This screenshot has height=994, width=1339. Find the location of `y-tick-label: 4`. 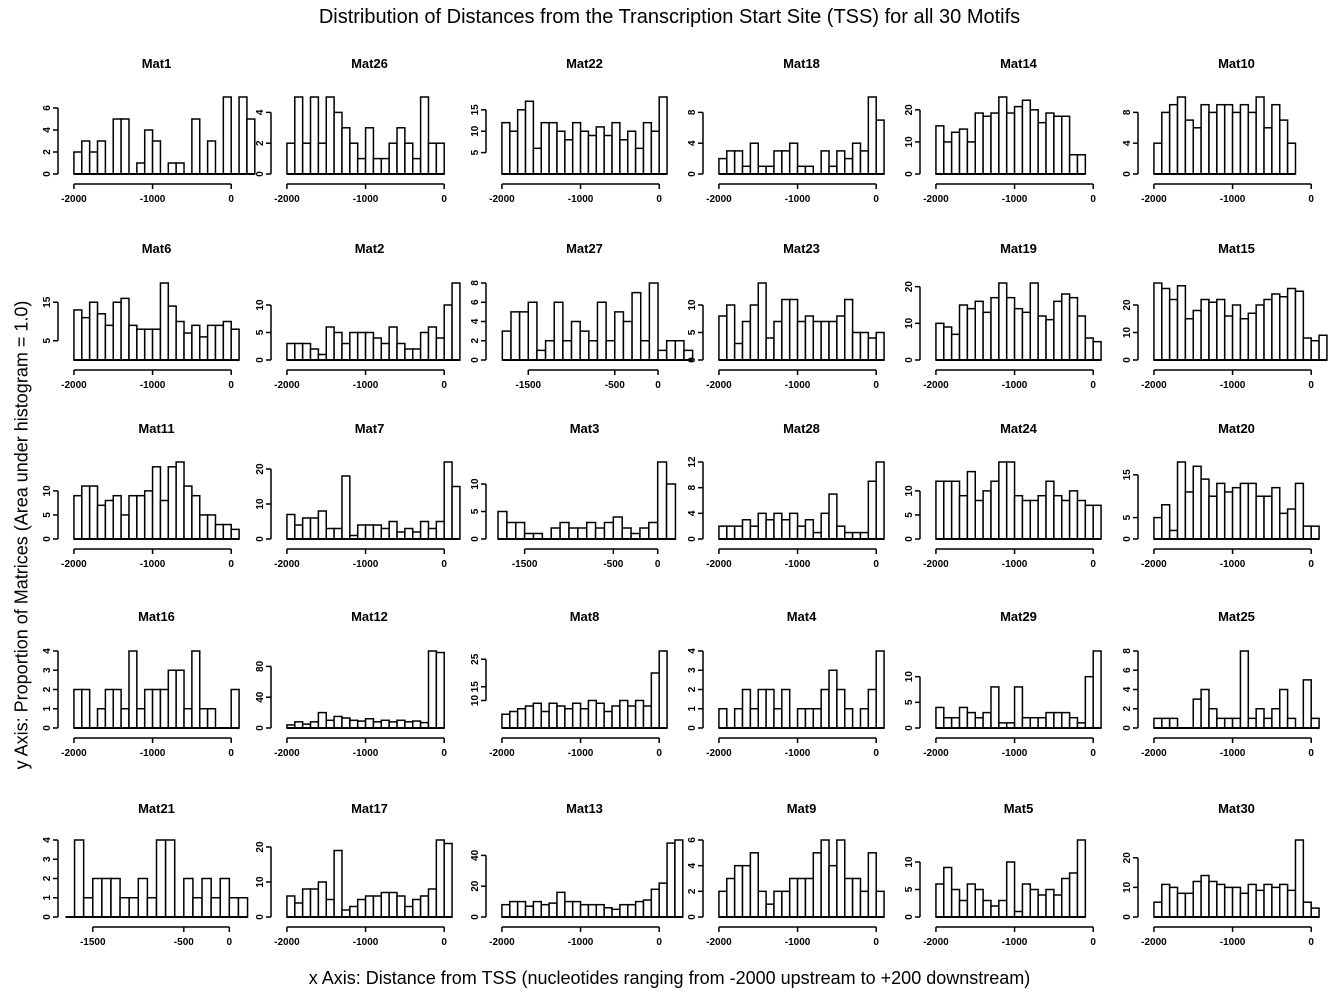

y-tick-label: 4 is located at coordinates (47, 840).